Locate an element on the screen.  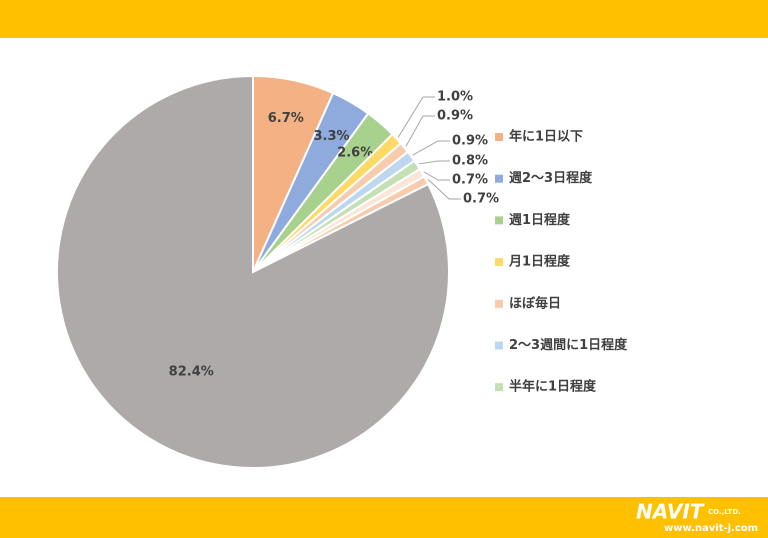
data-label: 1.0% is located at coordinates (455, 97).